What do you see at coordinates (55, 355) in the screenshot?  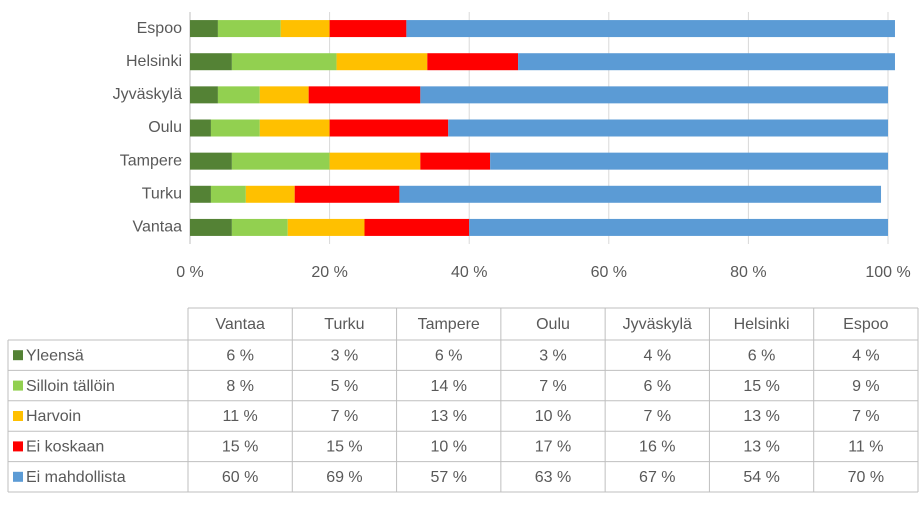 I see `legend-label: Yleensä` at bounding box center [55, 355].